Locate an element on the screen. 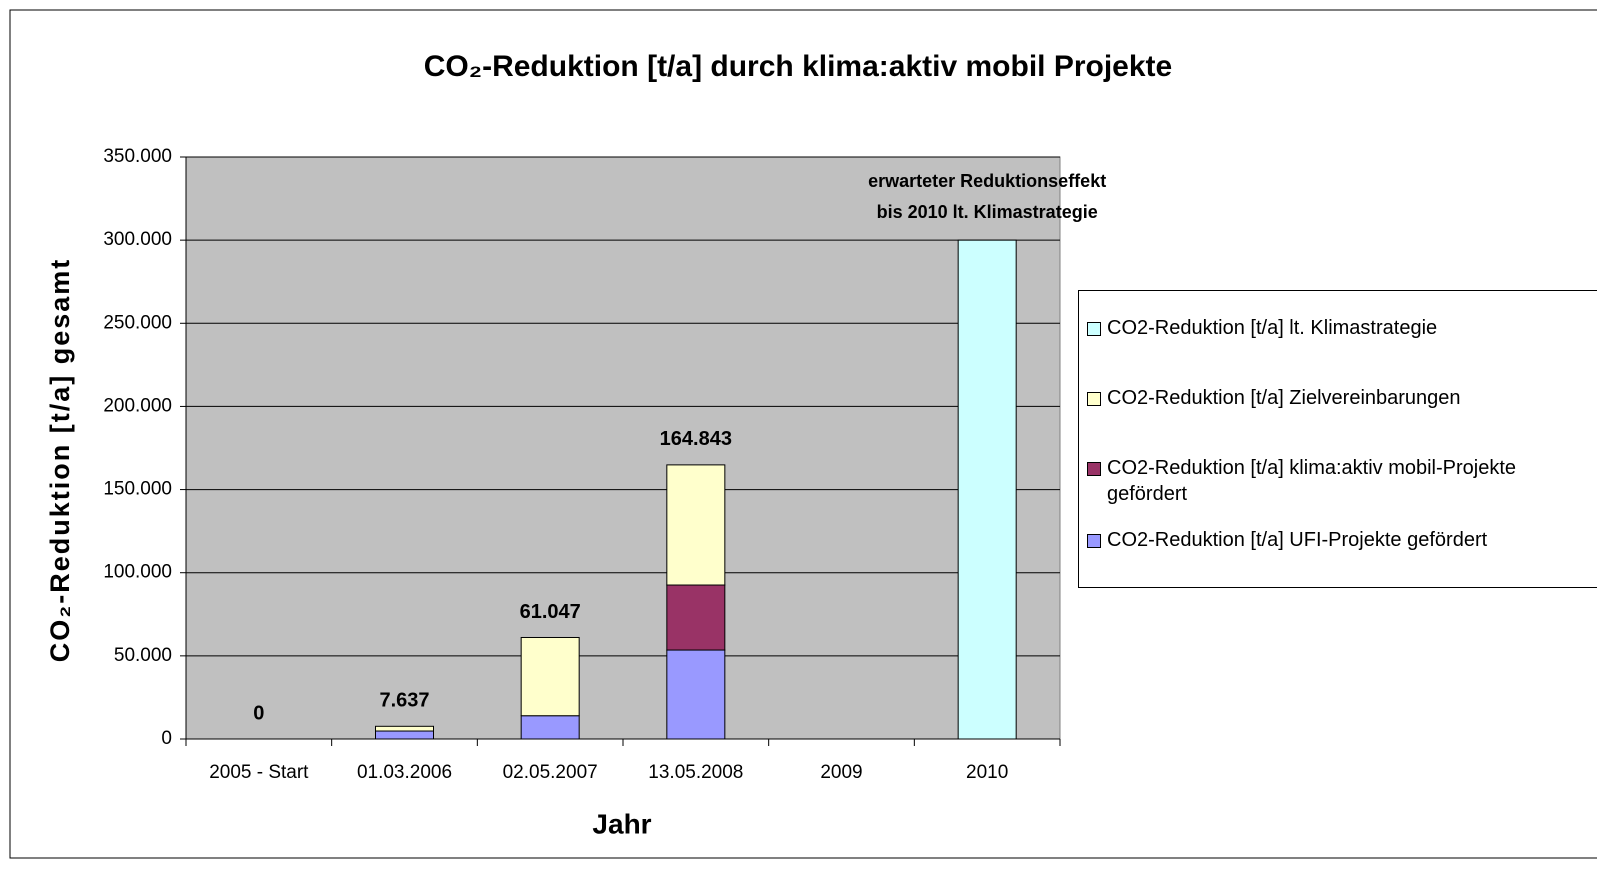 This screenshot has height=883, width=1597. annotation: bis 2010 lt. Klimastrategie is located at coordinates (987, 212).